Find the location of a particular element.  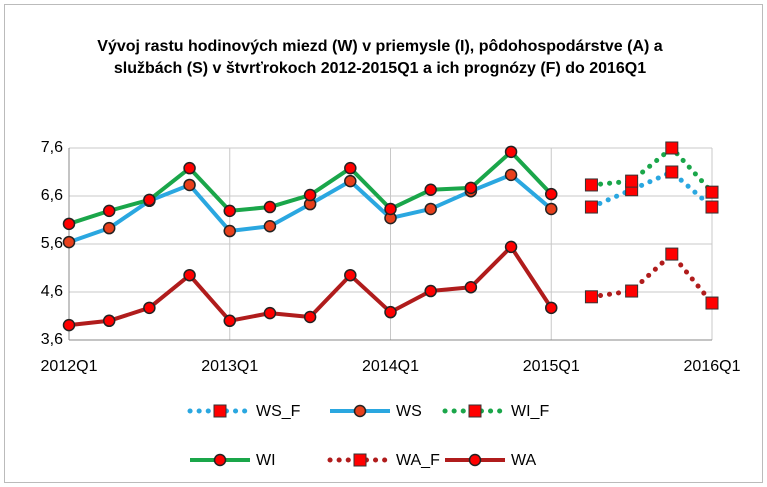

legend-label: WI_F is located at coordinates (530, 411).